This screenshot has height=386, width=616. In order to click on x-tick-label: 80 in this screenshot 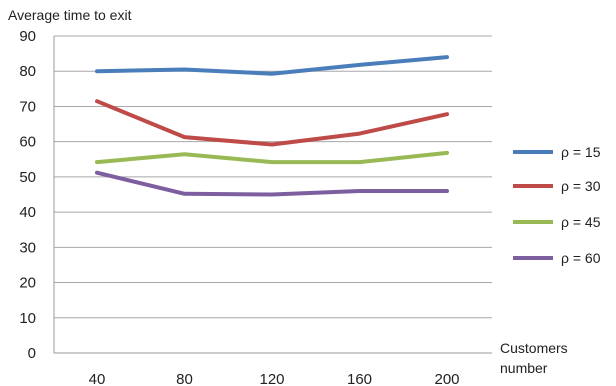, I will do `click(184, 378)`.